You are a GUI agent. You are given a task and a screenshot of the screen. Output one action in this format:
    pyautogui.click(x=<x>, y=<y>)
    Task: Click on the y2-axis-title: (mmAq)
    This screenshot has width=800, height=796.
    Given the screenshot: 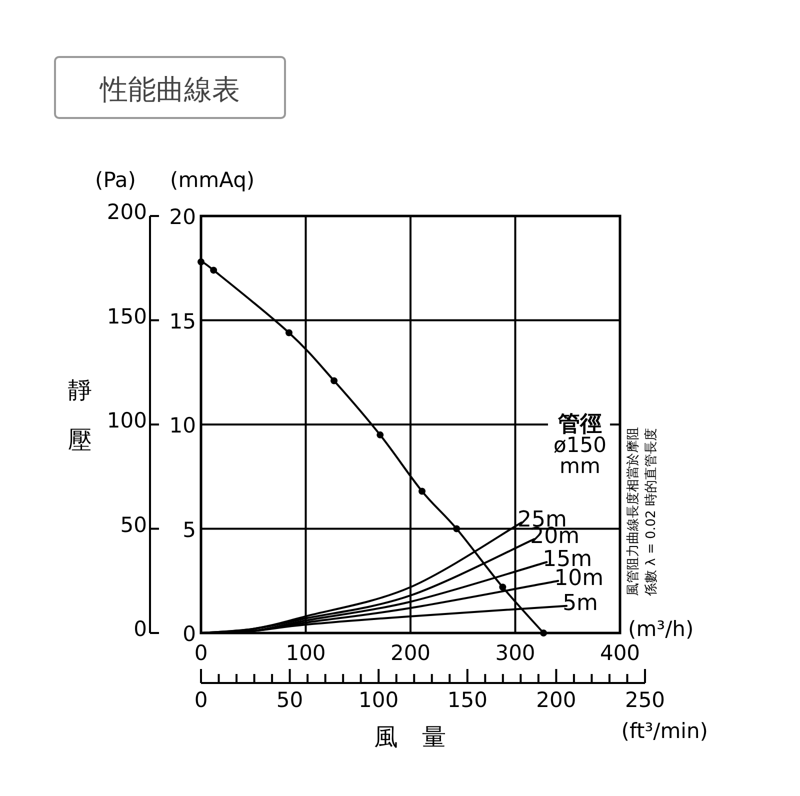 What is the action you would take?
    pyautogui.click(x=212, y=180)
    